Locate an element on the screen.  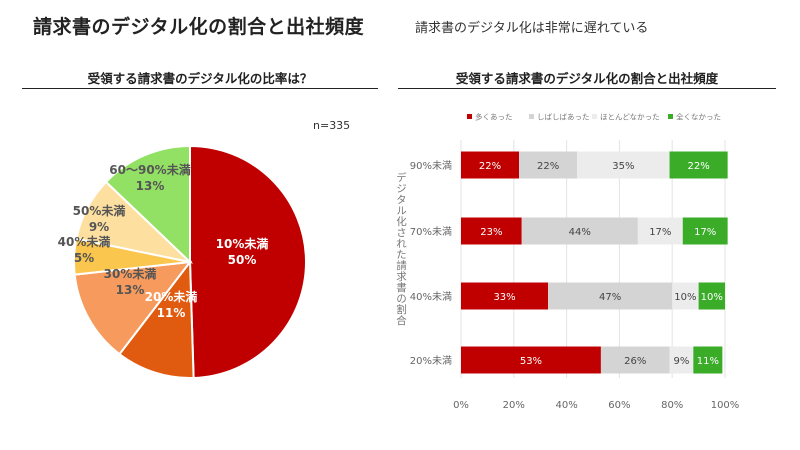
pie-slice-label: 60～90%未満 is located at coordinates (149, 169).